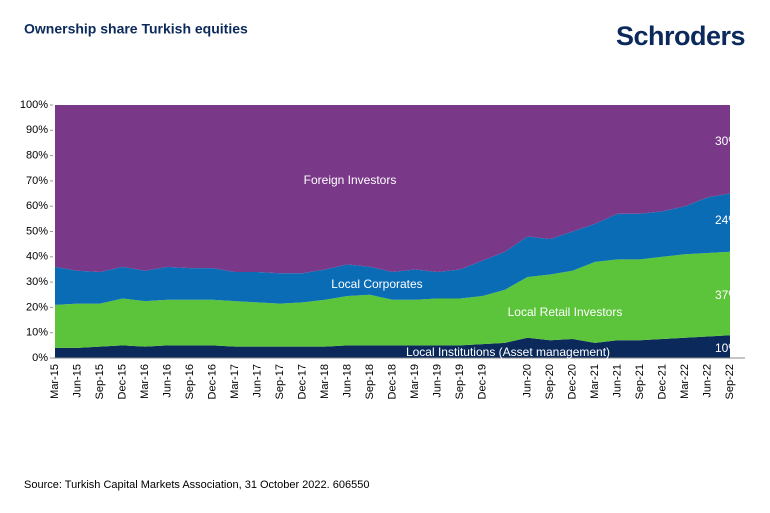 This screenshot has width=770, height=513. What do you see at coordinates (136, 29) in the screenshot?
I see `chart-title: Ownership share Turkish equities` at bounding box center [136, 29].